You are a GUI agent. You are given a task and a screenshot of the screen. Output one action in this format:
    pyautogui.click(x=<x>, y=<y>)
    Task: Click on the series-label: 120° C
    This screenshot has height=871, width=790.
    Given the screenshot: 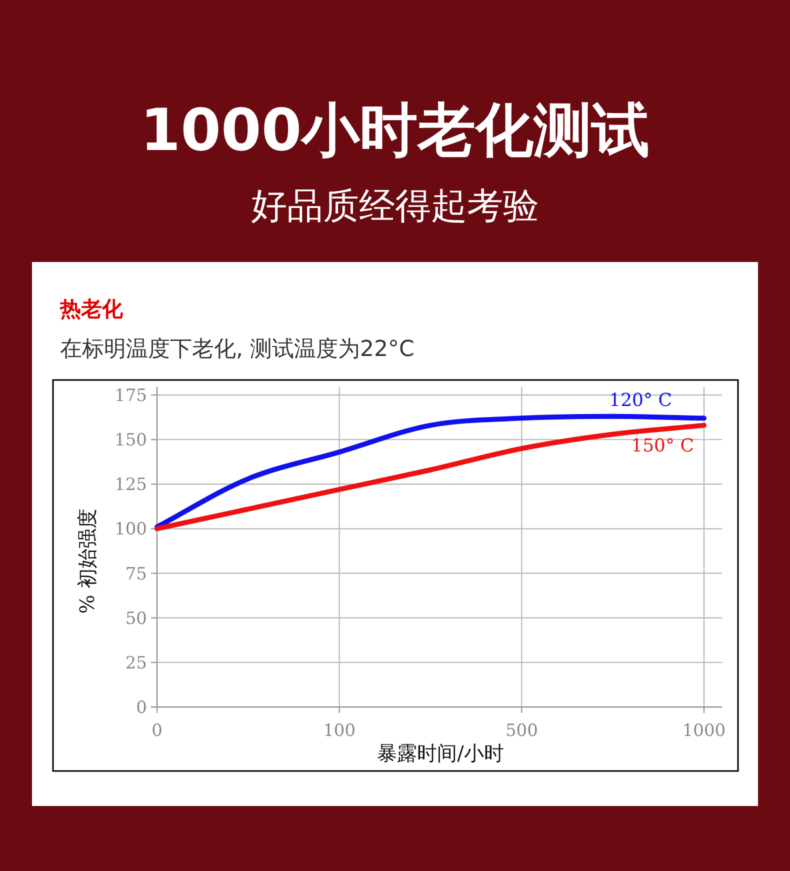 What is the action you would take?
    pyautogui.click(x=640, y=401)
    